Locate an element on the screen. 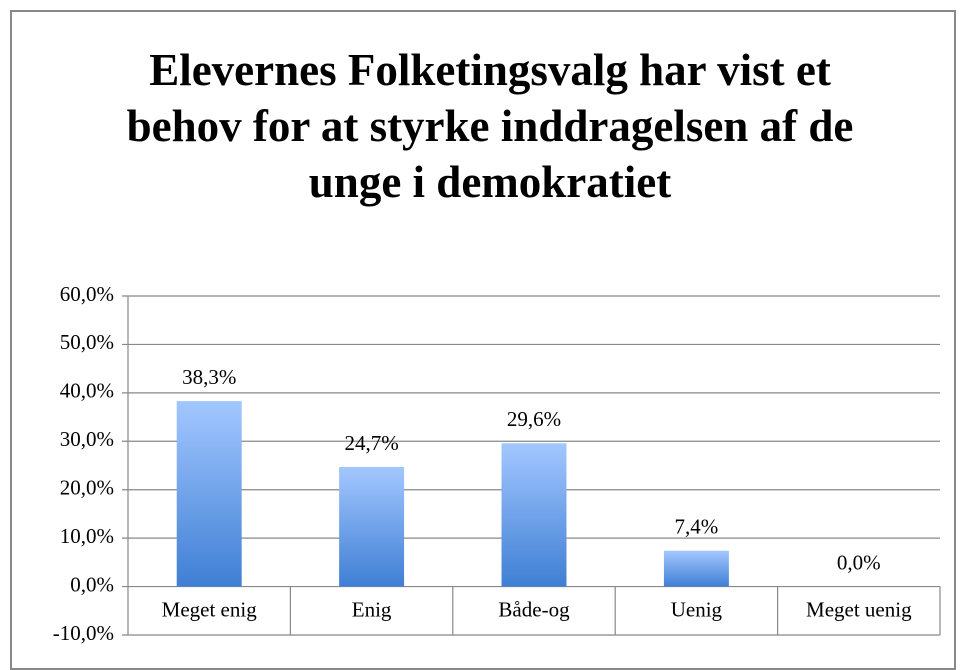 This screenshot has width=960, height=670. x-tick-label: Både-og is located at coordinates (534, 610).